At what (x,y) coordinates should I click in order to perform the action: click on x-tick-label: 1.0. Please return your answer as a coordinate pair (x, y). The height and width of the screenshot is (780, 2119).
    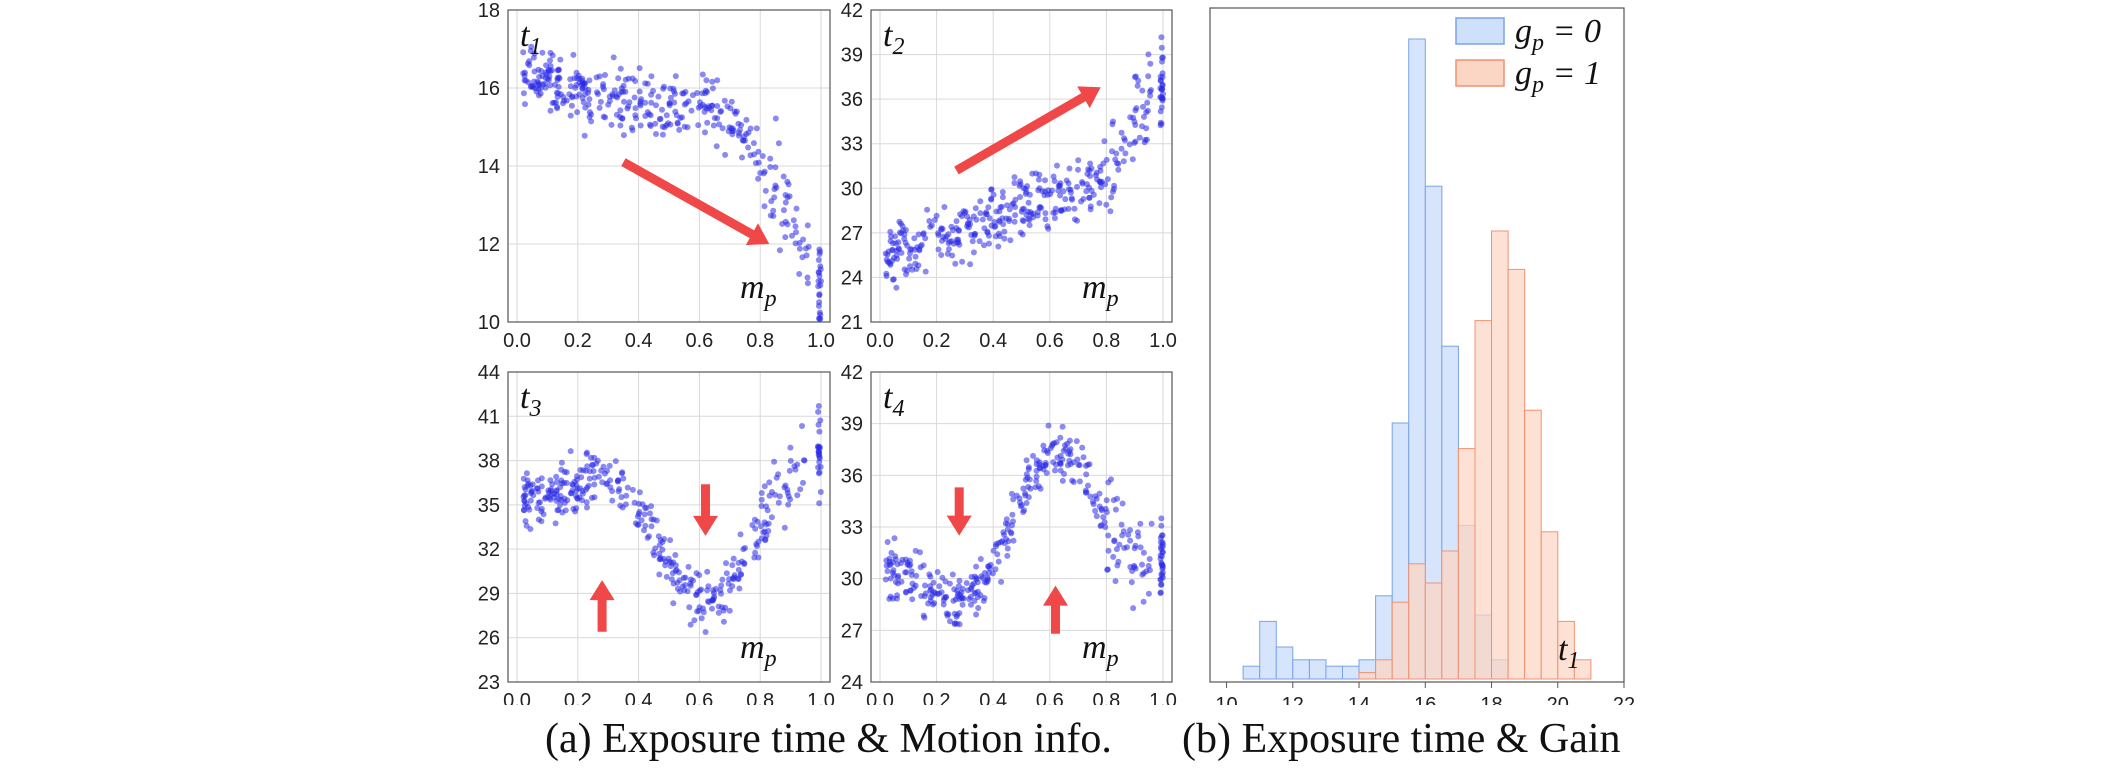
    Looking at the image, I should click on (821, 697).